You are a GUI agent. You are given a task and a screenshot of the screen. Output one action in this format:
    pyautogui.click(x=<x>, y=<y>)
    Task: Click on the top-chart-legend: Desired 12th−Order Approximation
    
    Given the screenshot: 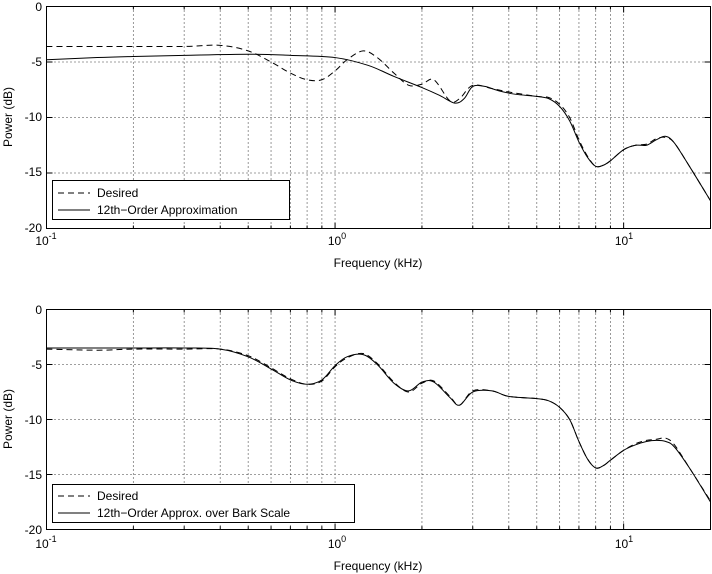 What is the action you would take?
    pyautogui.click(x=171, y=200)
    